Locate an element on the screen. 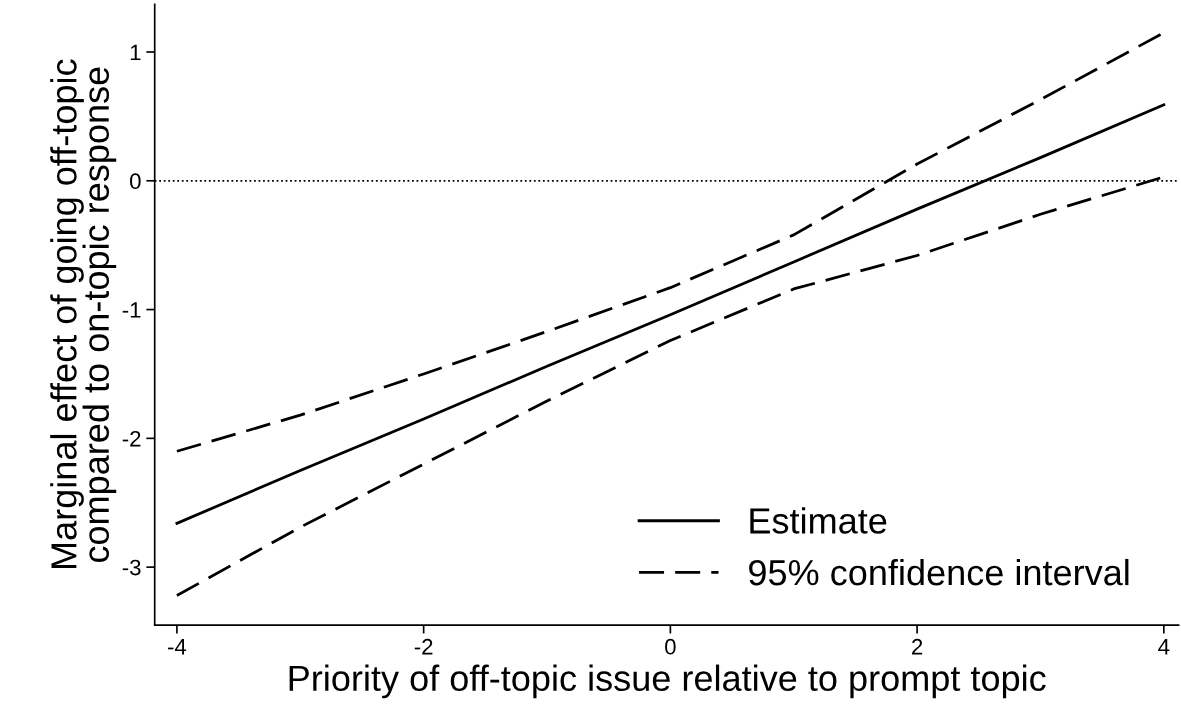 The width and height of the screenshot is (1181, 726). x-tick-label: -4 is located at coordinates (177, 647).